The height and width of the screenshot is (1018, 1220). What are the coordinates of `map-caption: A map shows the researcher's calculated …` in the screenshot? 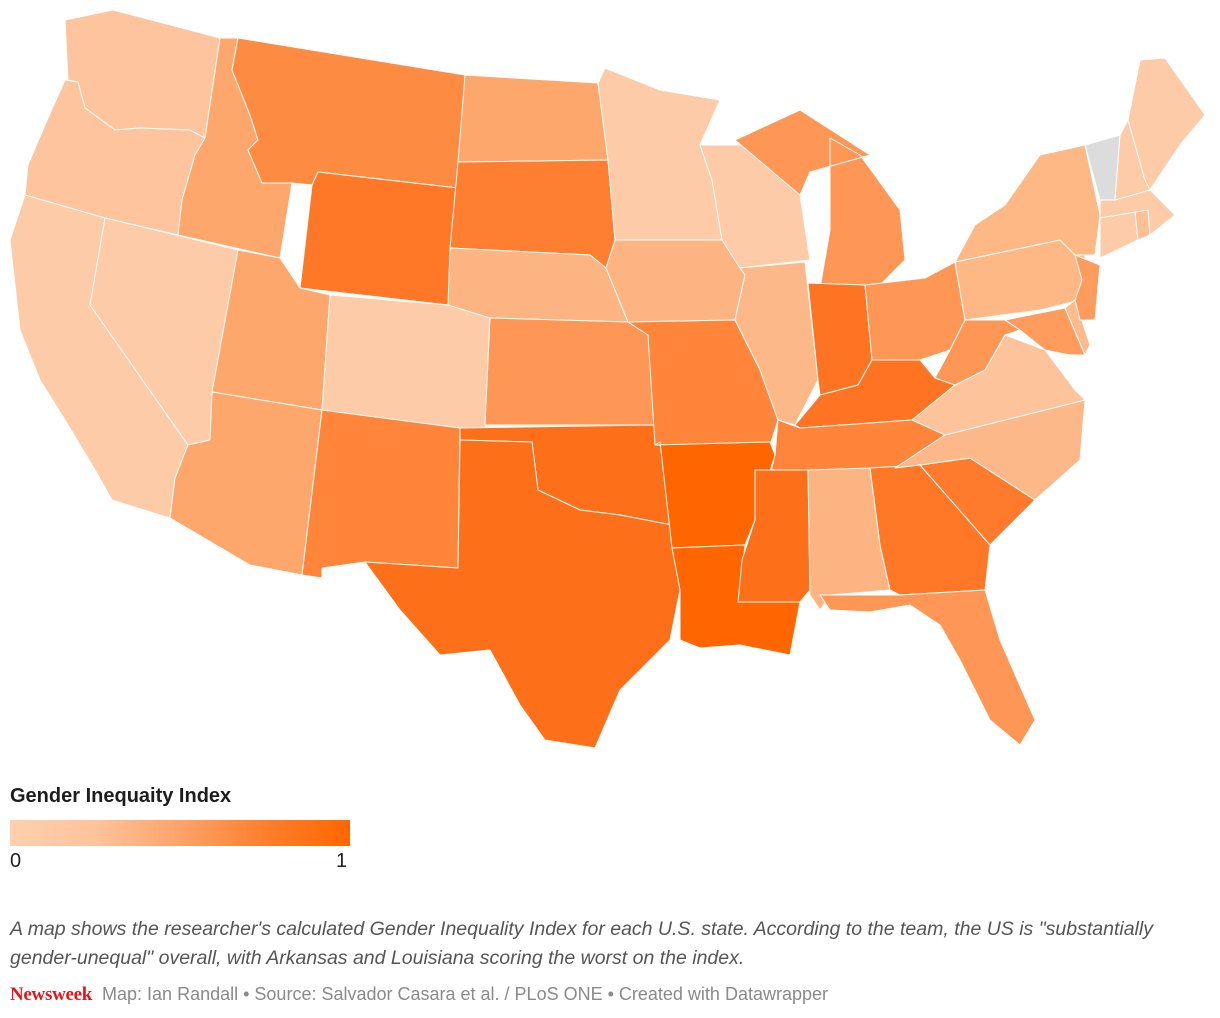 It's located at (581, 943).